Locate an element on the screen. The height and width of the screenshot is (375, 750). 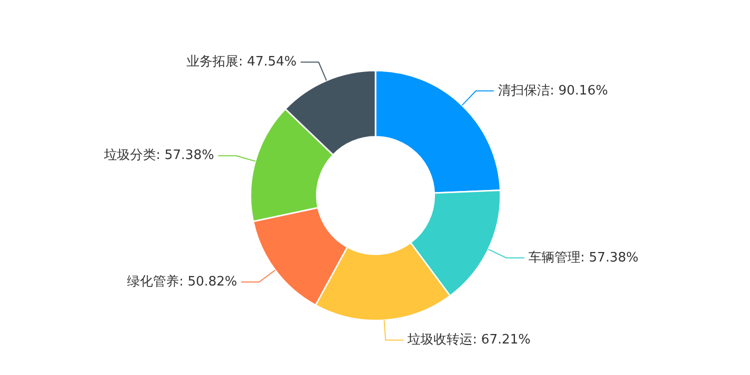
slice-label: 清扫保洁: 90.16% is located at coordinates (553, 90).